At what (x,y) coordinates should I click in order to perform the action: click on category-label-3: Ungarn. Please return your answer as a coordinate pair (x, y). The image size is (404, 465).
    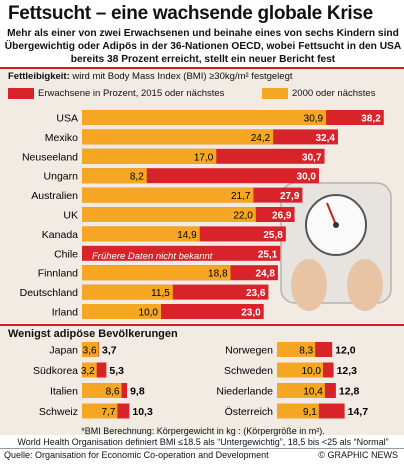
    Looking at the image, I should click on (61, 177).